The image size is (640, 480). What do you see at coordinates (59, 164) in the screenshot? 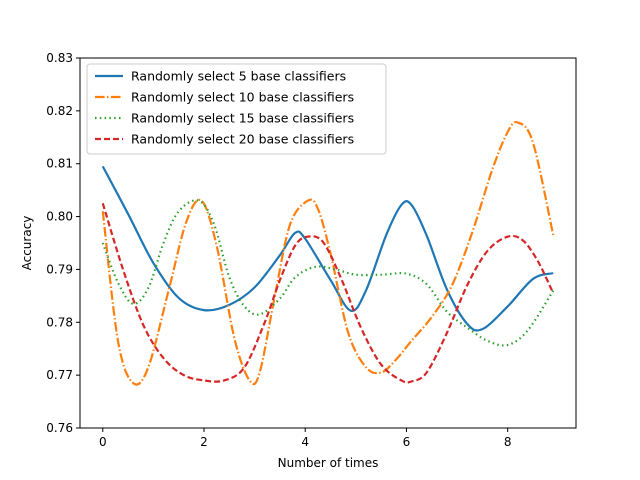
I see `y-tick-label: 0.81` at bounding box center [59, 164].